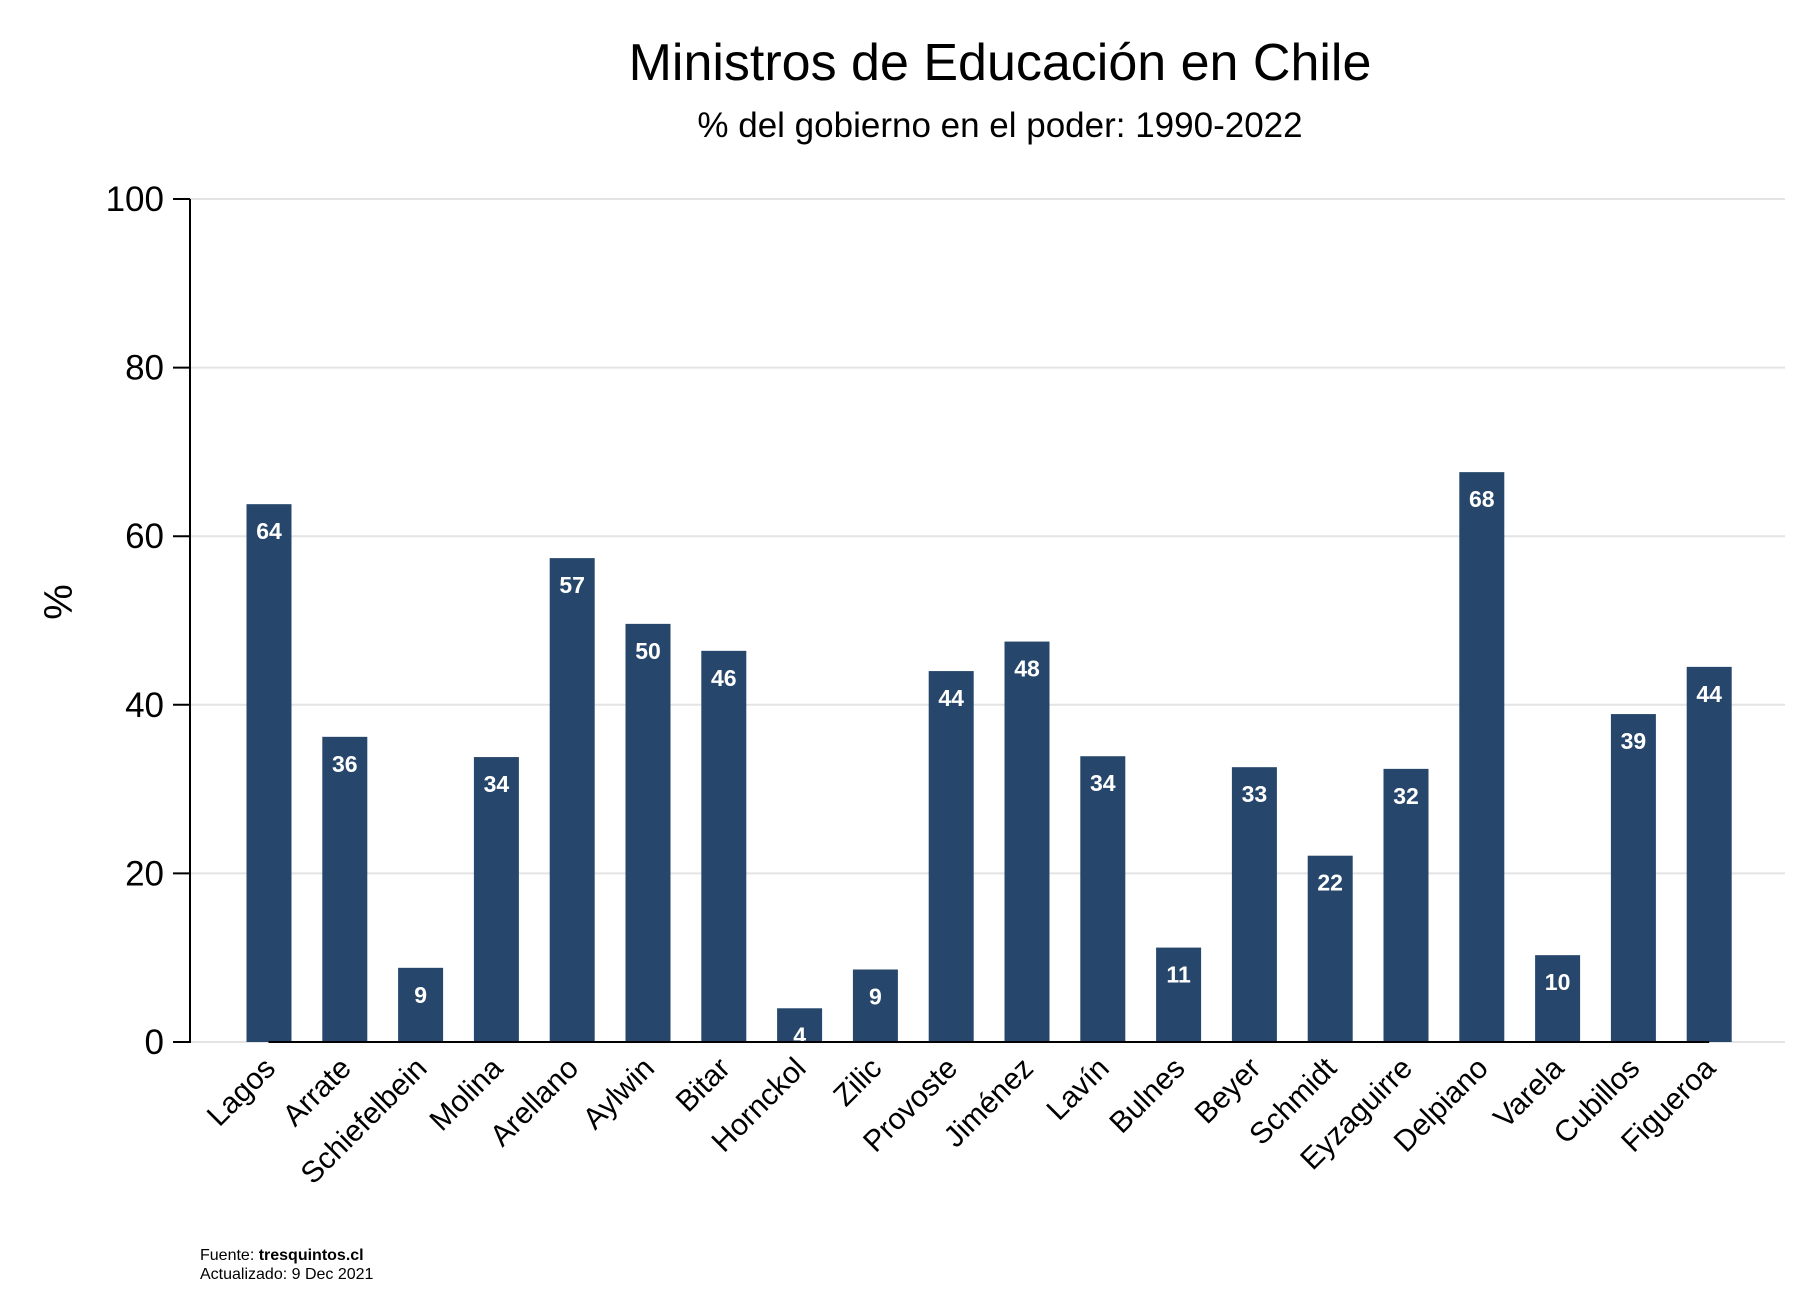  I want to click on y-tick-label: 20, so click(144, 873).